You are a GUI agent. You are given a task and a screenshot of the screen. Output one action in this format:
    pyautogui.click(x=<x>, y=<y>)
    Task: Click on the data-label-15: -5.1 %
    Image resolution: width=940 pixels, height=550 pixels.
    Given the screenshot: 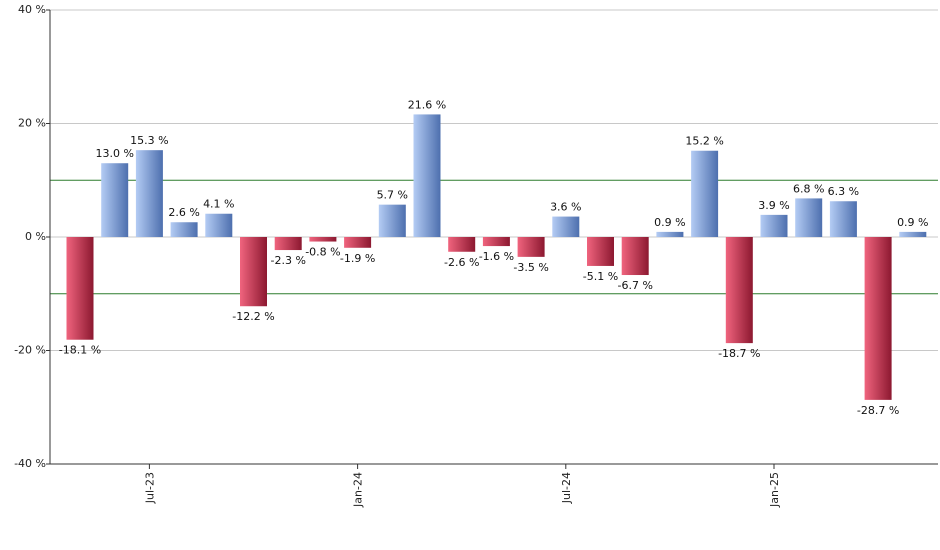 What is the action you would take?
    pyautogui.click(x=600, y=276)
    